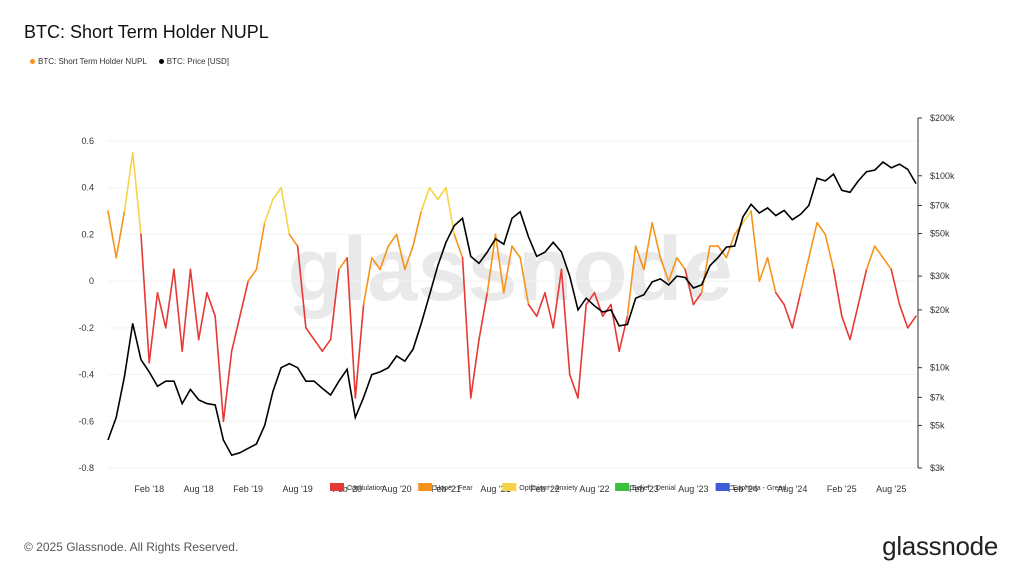 This screenshot has height=576, width=1024. What do you see at coordinates (693, 489) in the screenshot?
I see `x-tick-label: Aug '23` at bounding box center [693, 489].